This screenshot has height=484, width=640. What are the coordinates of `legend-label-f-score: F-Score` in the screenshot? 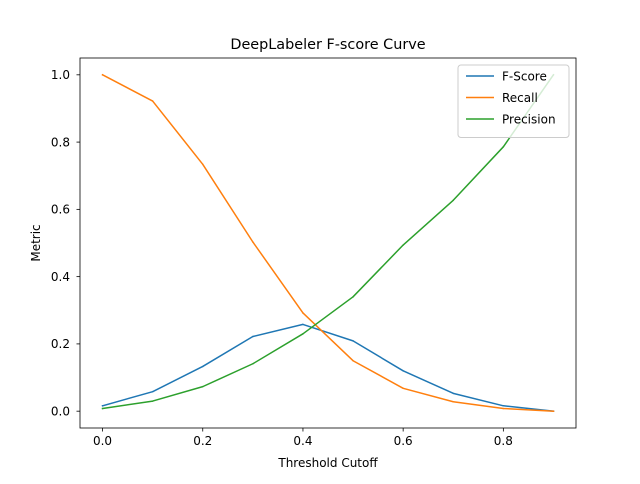 It's located at (524, 76).